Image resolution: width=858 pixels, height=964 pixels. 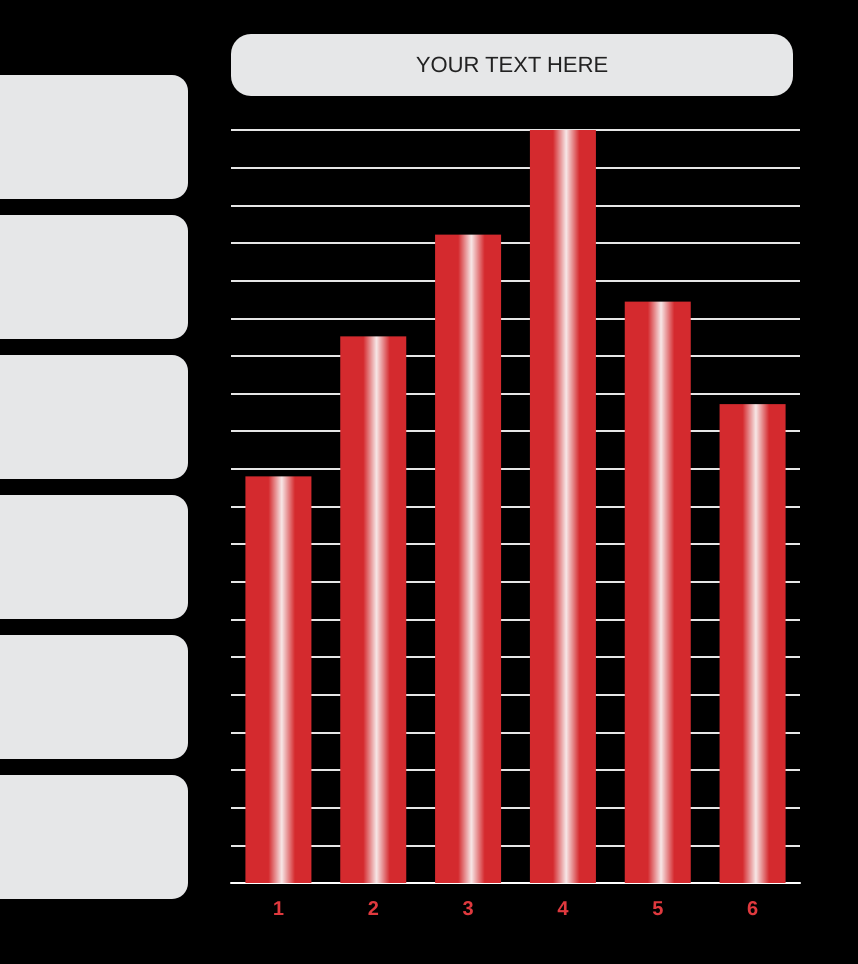 What do you see at coordinates (373, 909) in the screenshot?
I see `x-tick-label: 2` at bounding box center [373, 909].